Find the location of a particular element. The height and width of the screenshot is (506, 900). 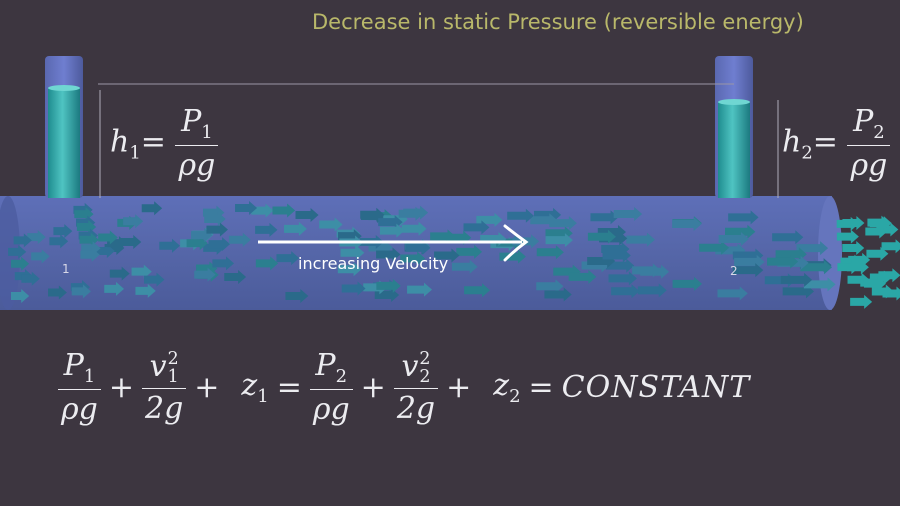

velocity-head-2: v 2 2 2g is located at coordinates (416, 387).